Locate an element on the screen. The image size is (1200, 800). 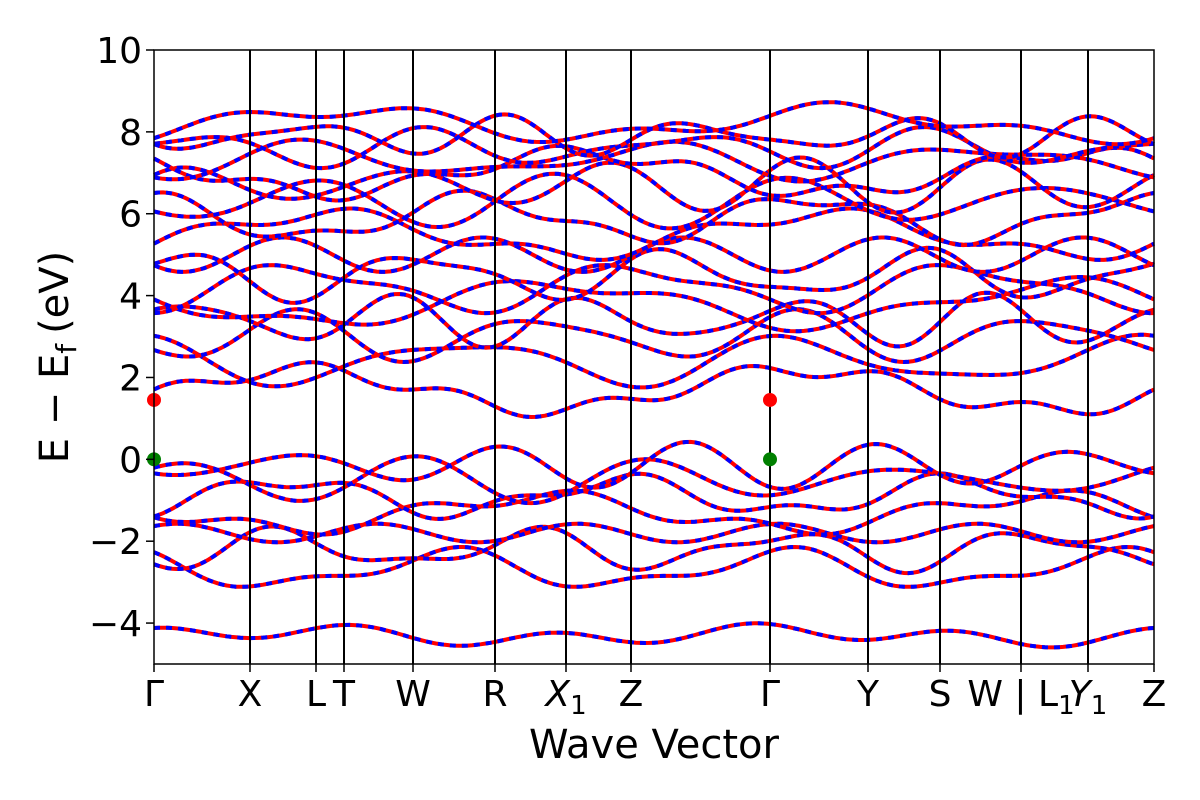
x-tick-label: S is located at coordinates (940, 694).